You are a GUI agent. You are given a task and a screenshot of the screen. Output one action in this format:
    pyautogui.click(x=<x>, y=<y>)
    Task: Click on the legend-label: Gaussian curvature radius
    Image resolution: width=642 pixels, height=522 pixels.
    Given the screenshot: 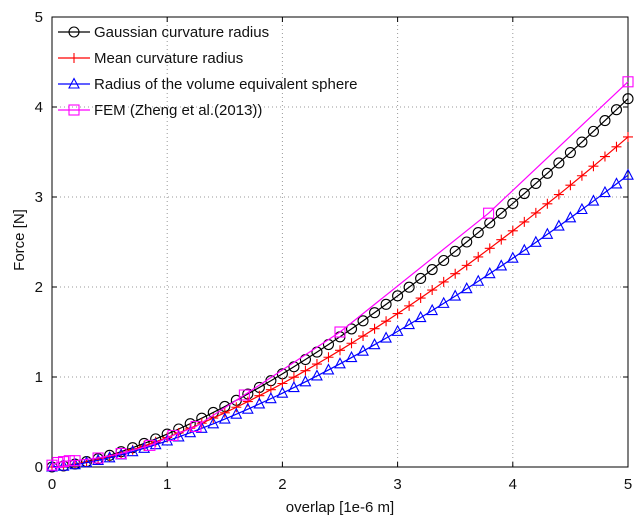 What is the action you would take?
    pyautogui.click(x=181, y=32)
    